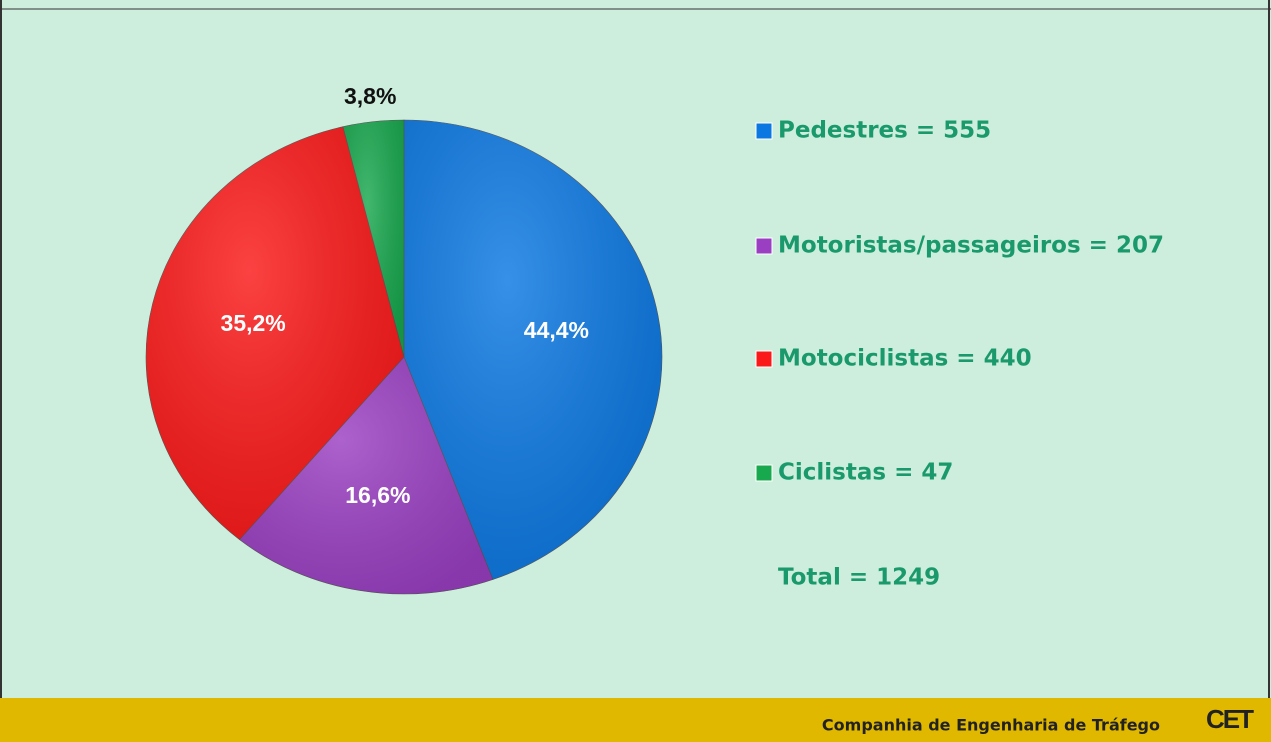  I want to click on footer-band, so click(635, 720).